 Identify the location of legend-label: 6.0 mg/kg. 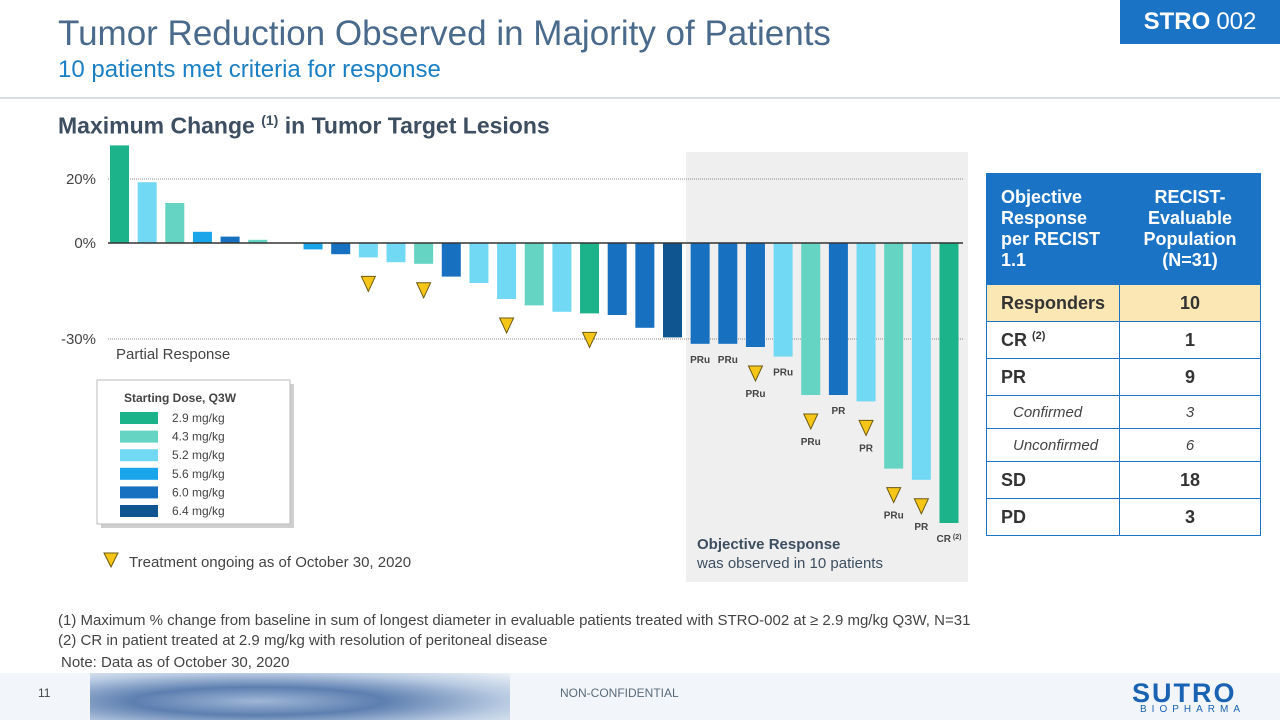
(198, 492).